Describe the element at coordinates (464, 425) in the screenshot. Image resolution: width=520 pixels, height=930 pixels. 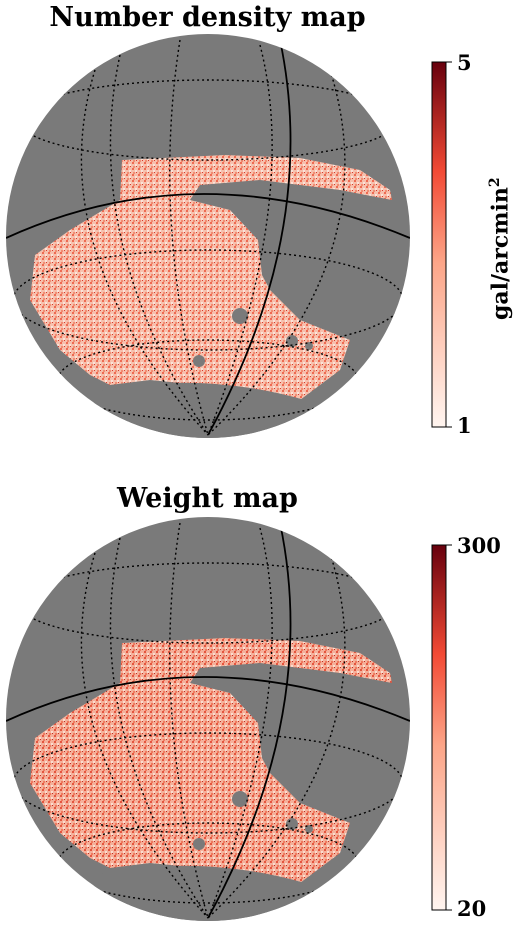
I see `colorbar-min-label: 1` at that location.